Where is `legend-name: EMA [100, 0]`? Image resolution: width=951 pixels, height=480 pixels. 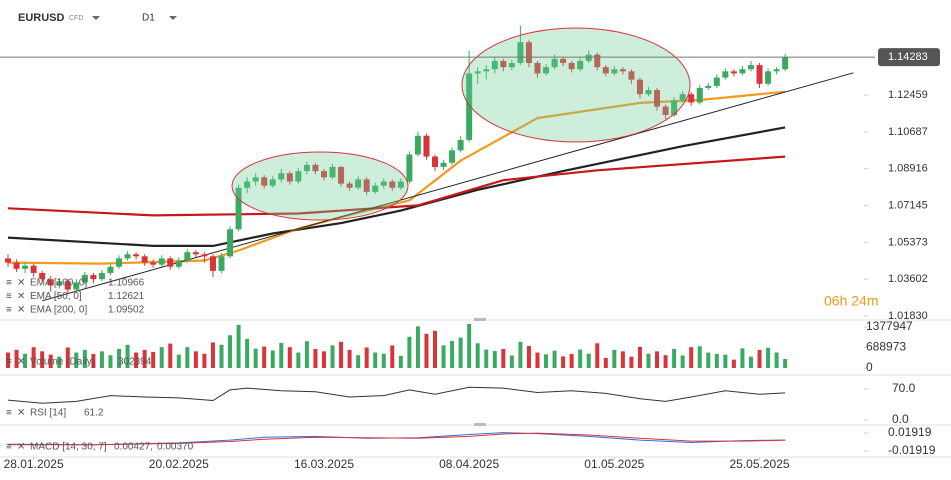
legend-name: EMA [100, 0] is located at coordinates (58, 283).